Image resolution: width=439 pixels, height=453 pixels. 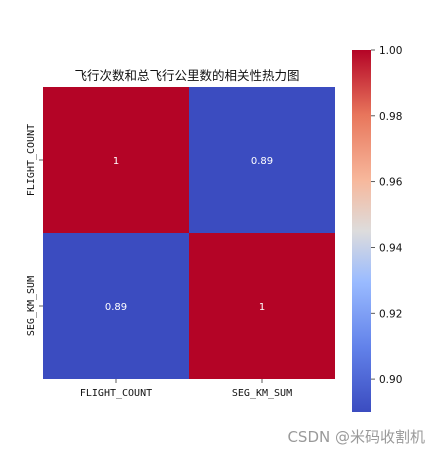 I want to click on x-tick-label: FLIGHT_COUNT, so click(x=116, y=393).